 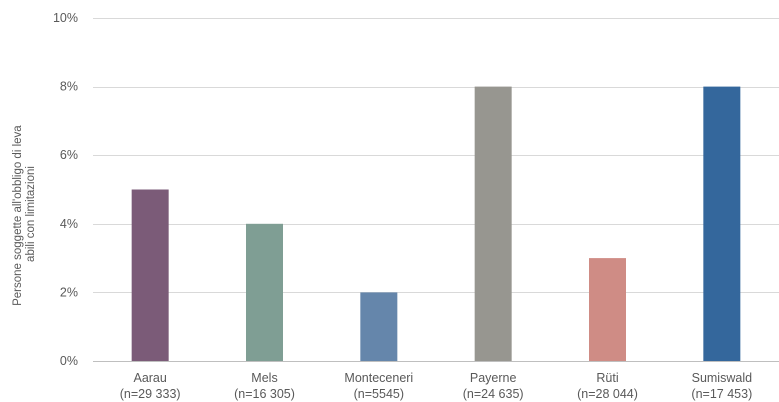 What do you see at coordinates (493, 394) in the screenshot?
I see `x-tick-sample-size: (n=24 635)` at bounding box center [493, 394].